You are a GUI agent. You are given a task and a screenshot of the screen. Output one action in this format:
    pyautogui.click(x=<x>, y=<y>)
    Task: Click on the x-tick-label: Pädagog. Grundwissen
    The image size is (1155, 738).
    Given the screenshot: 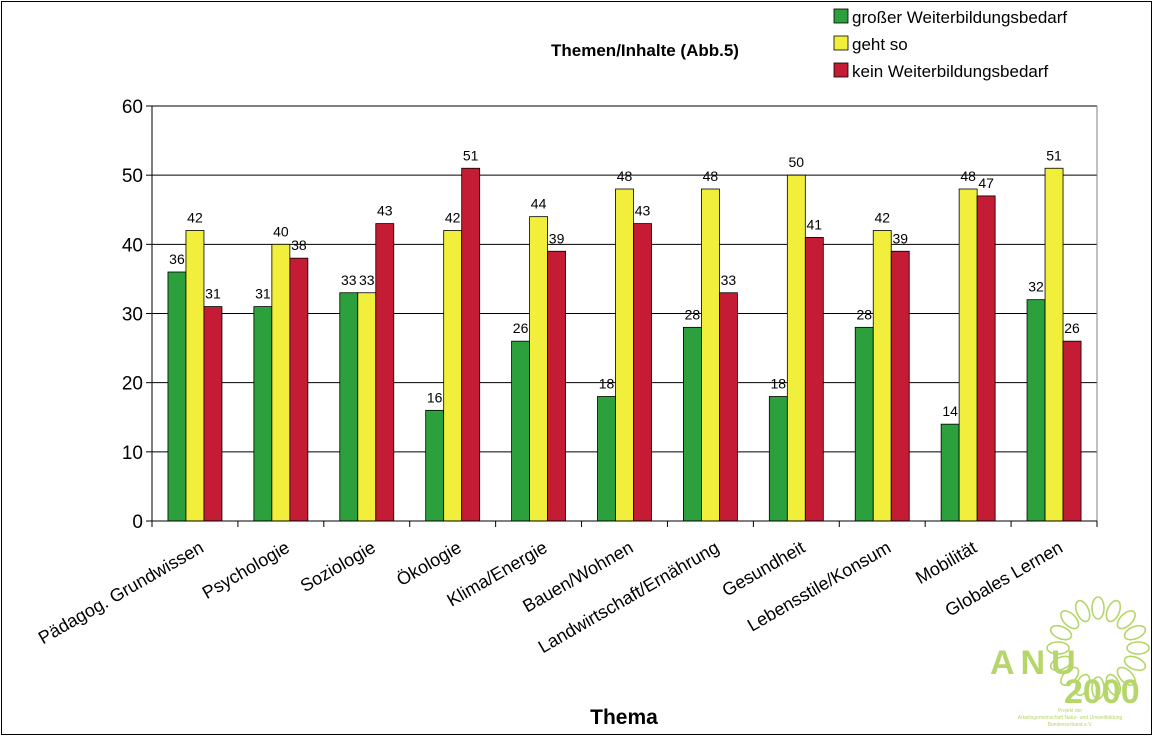 What is the action you would take?
    pyautogui.click(x=121, y=592)
    